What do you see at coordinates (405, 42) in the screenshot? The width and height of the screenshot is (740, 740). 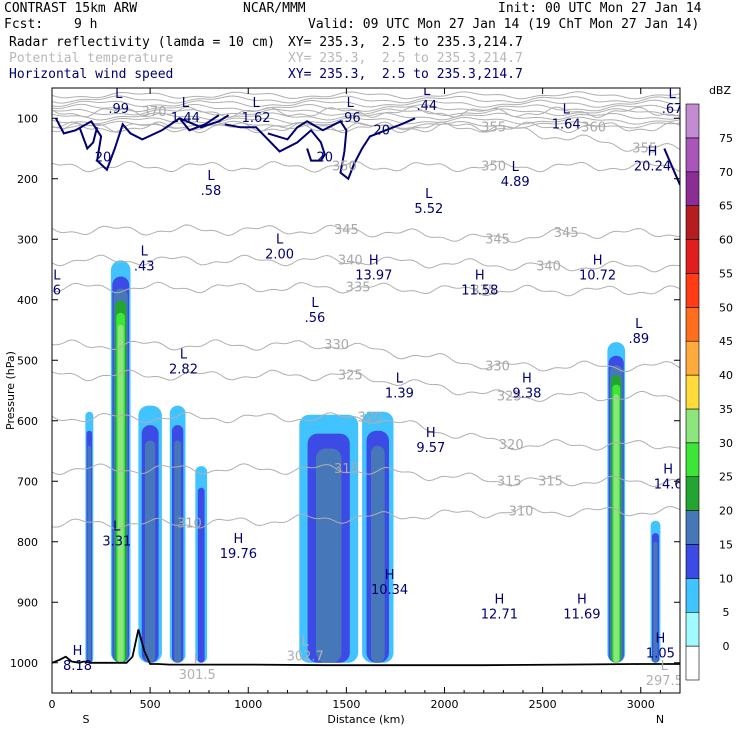 I see `field-1-xy: XY= 235.3, 2.5 to 235.3,214.7` at bounding box center [405, 42].